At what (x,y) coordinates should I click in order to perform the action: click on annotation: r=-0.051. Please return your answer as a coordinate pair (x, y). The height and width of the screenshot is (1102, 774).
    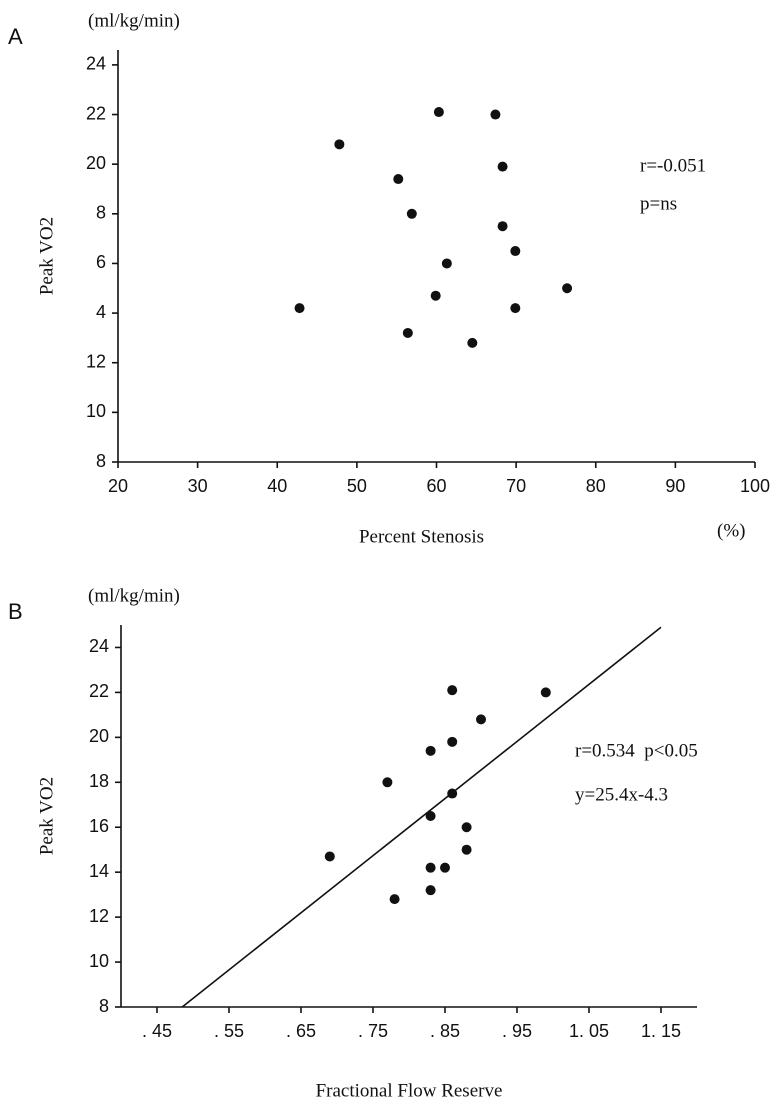
    Looking at the image, I should click on (673, 165).